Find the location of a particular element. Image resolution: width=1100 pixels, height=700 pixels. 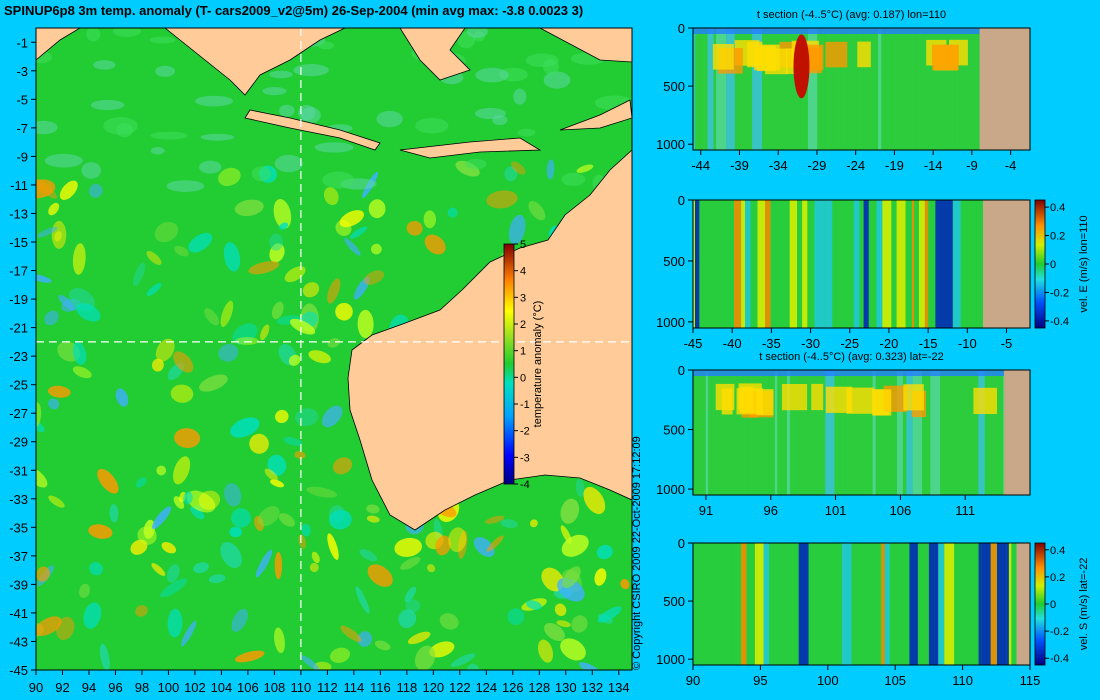

land-sulawesi is located at coordinates (435, 54).